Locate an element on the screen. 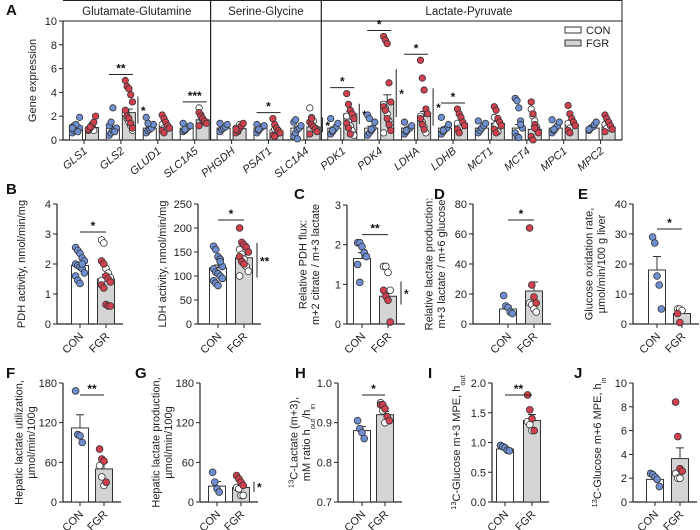 This screenshot has width=700, height=530. y-tick-label: 2 is located at coordinates (624, 479).